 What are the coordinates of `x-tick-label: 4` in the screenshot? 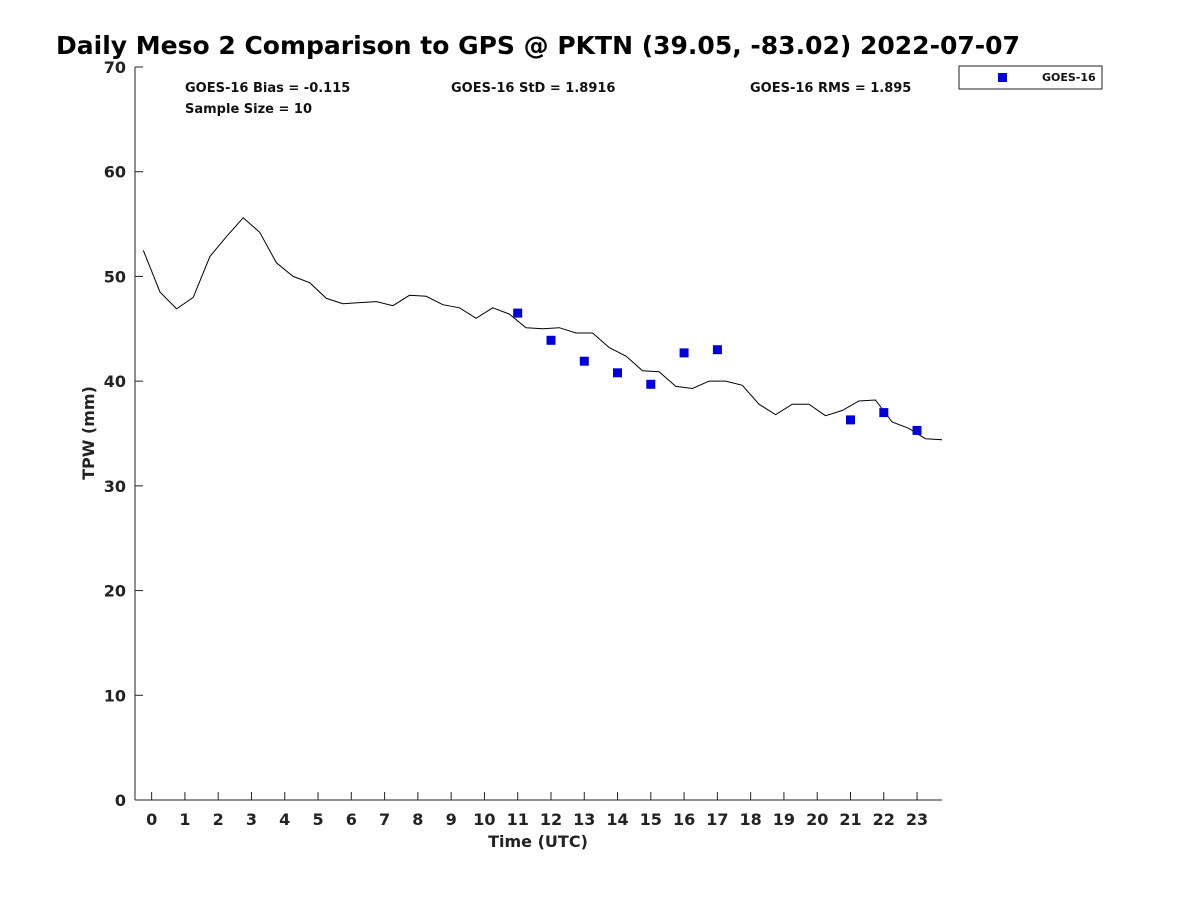 It's located at (284, 819).